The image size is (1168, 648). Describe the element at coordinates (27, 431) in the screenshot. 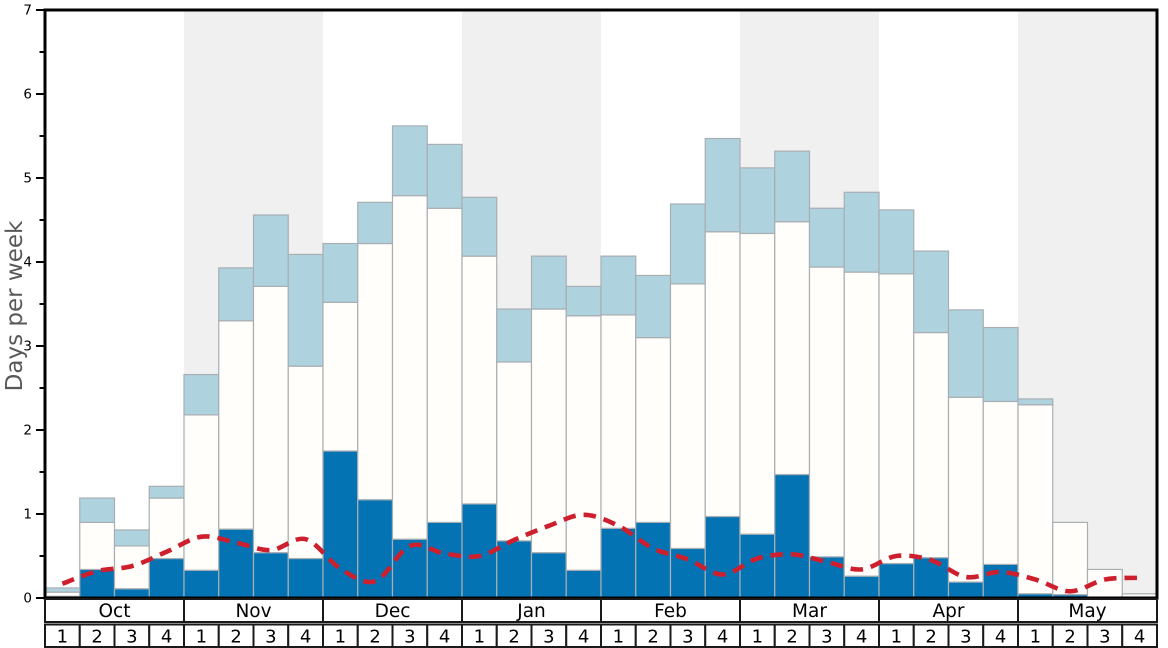

I see `y-tick-label-2: 2` at that location.